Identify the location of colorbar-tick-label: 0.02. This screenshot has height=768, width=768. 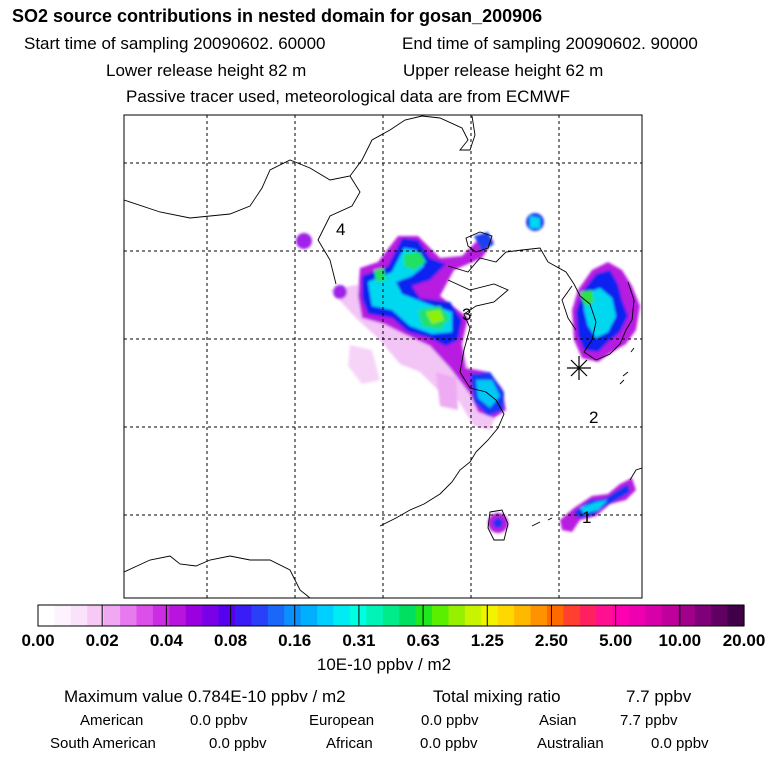
(102, 640).